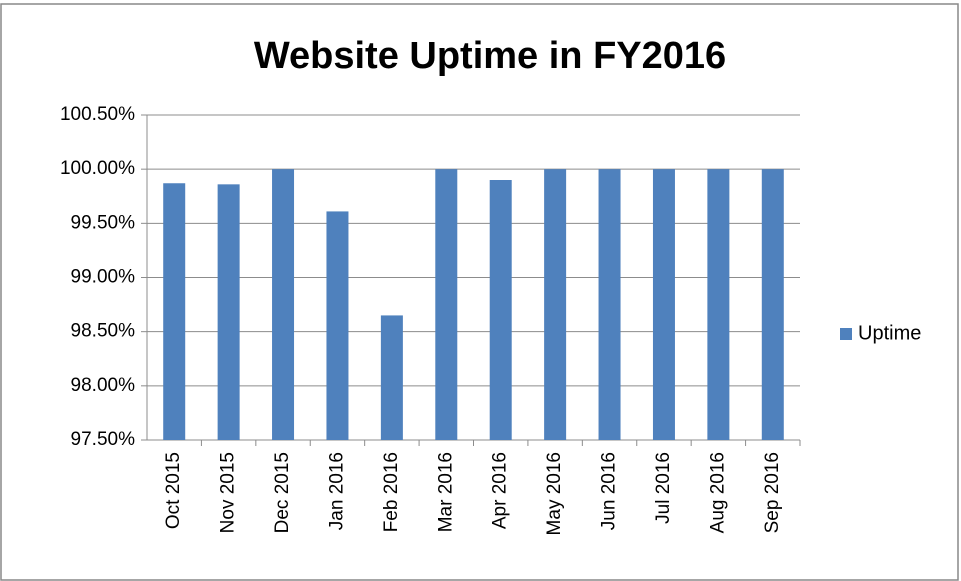  What do you see at coordinates (103, 439) in the screenshot?
I see `y-tick-label: 97.50%` at bounding box center [103, 439].